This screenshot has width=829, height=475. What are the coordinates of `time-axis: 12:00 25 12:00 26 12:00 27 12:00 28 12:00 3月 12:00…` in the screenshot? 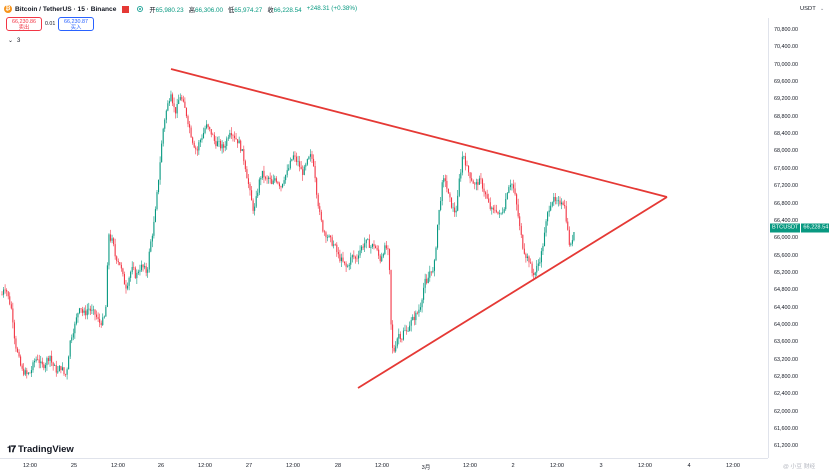 It's located at (384, 466).